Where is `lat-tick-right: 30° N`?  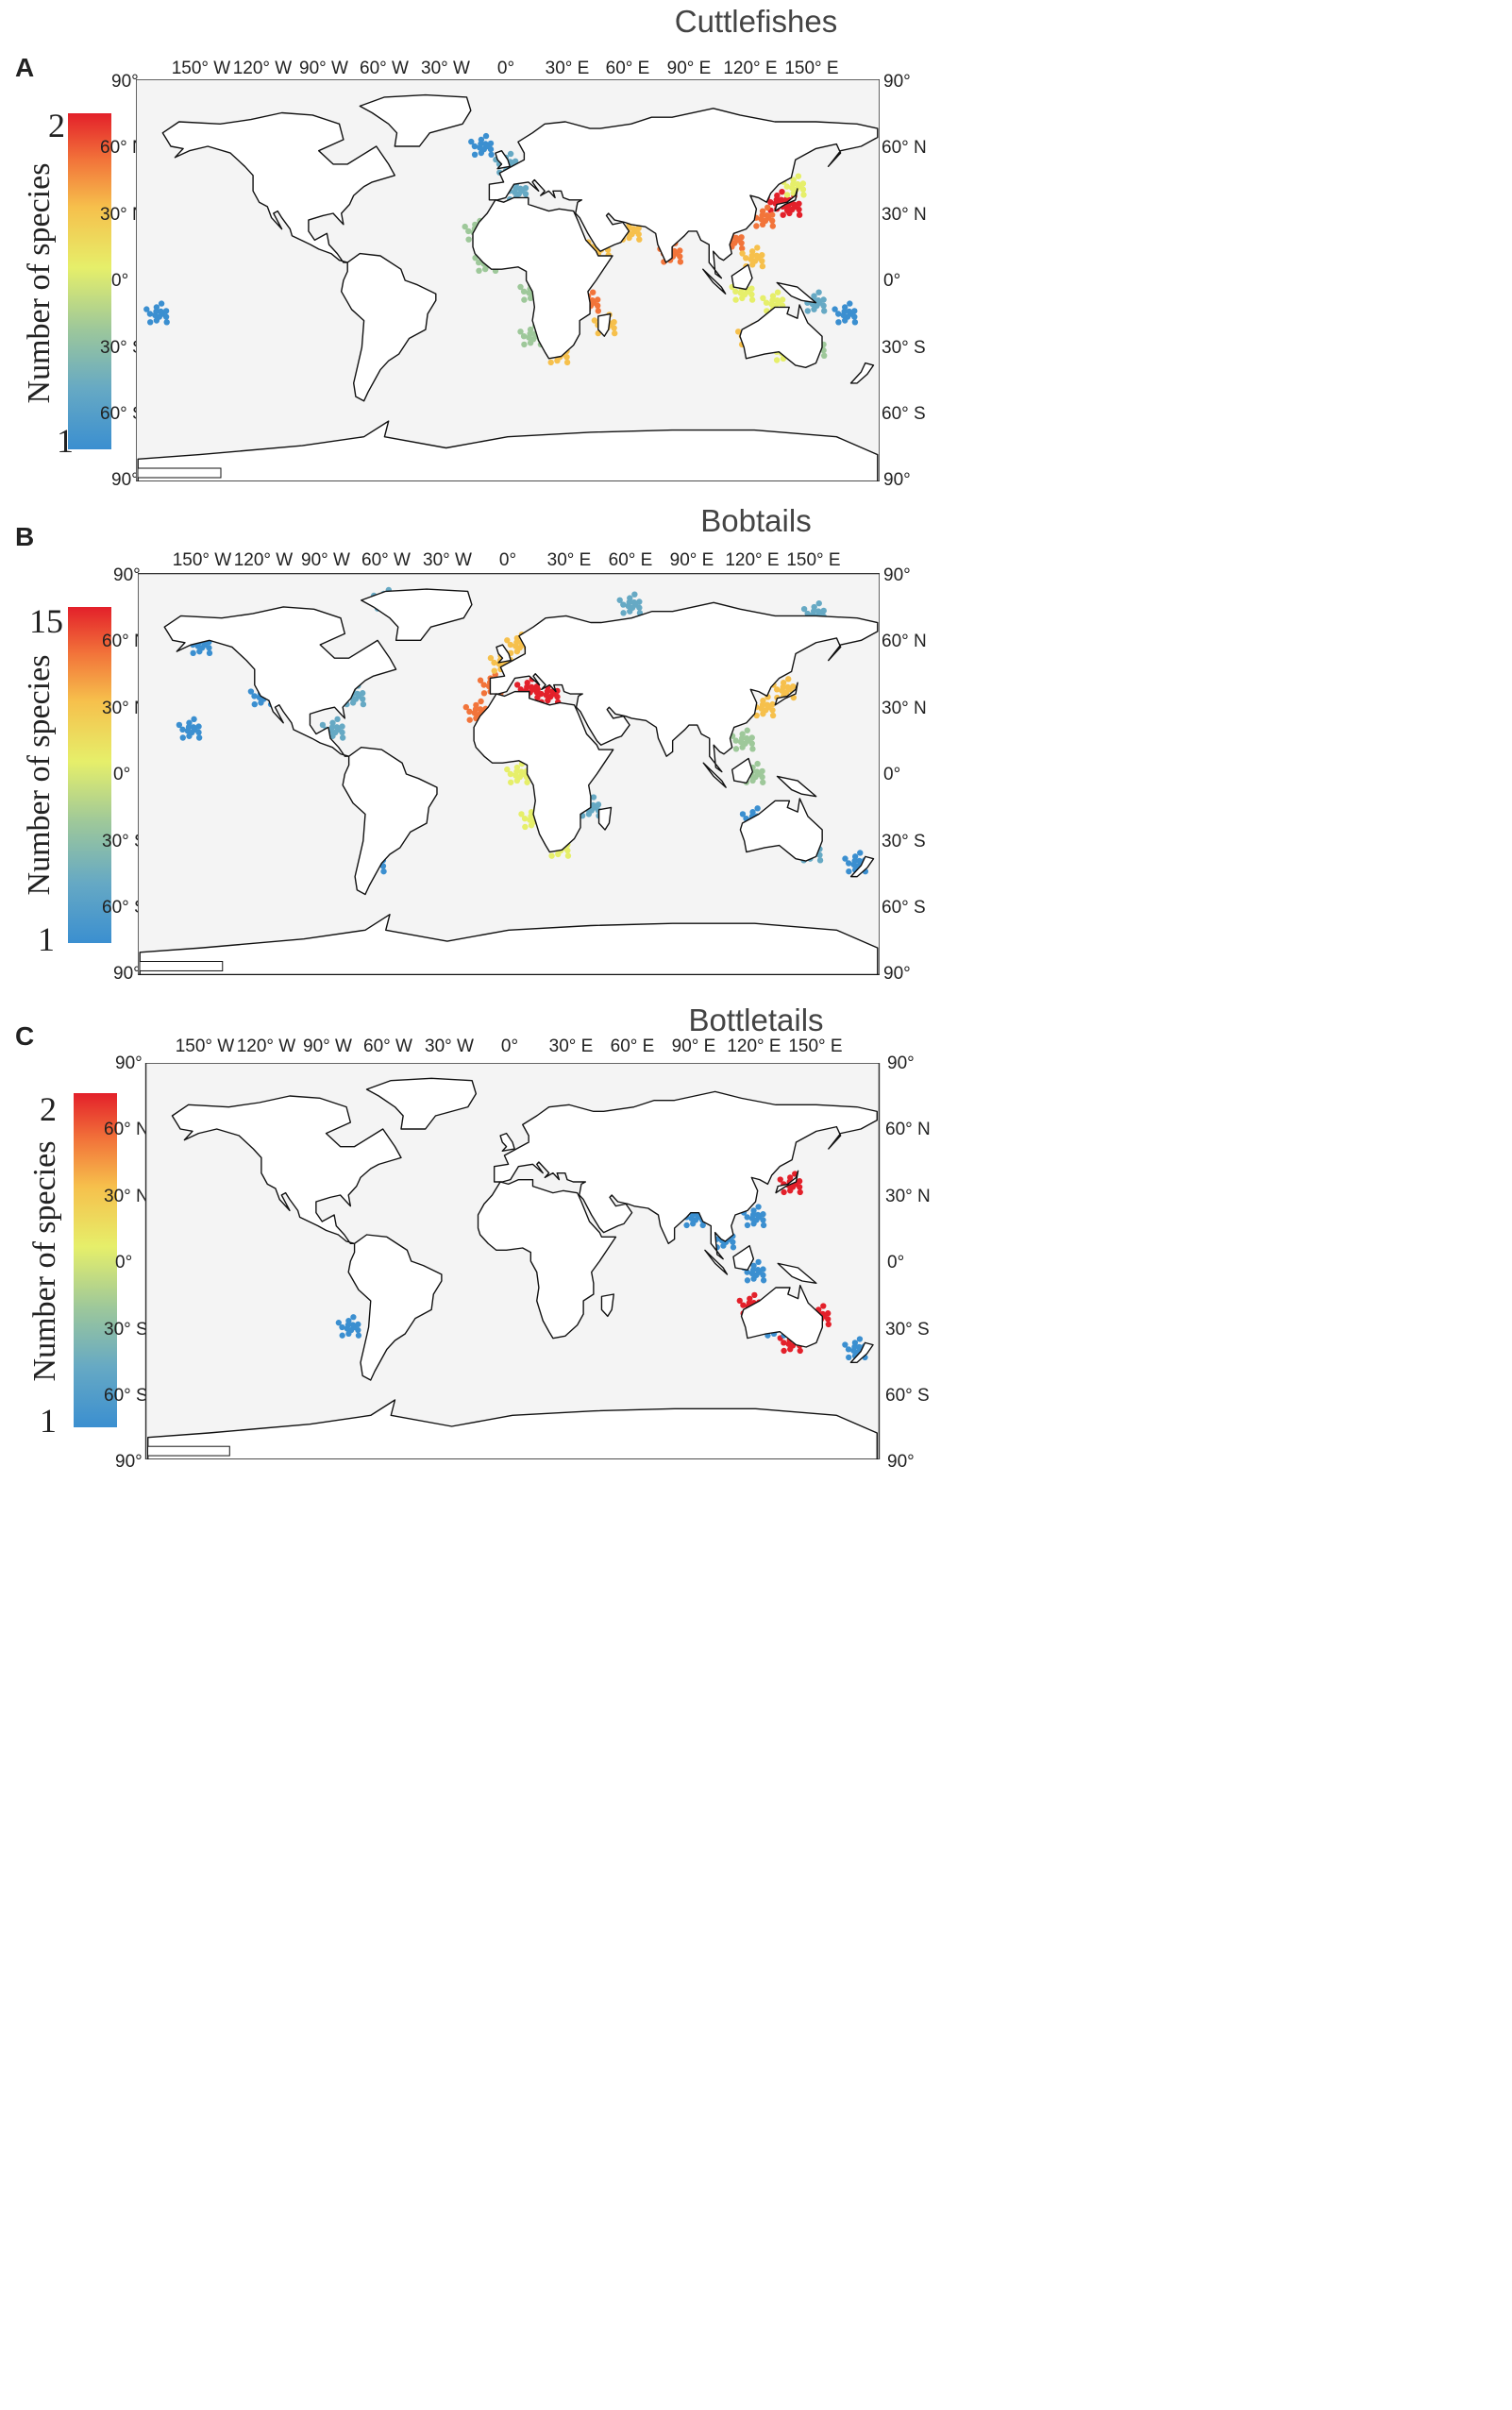 lat-tick-right: 30° N is located at coordinates (908, 1196).